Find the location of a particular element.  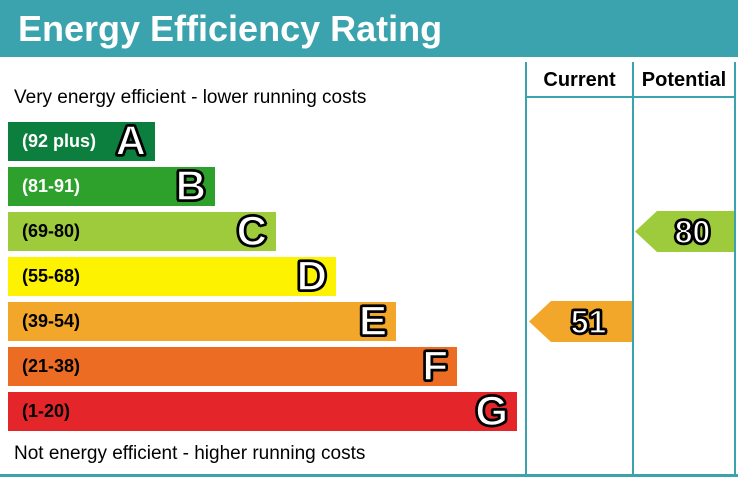

band-range-label: (1-20) is located at coordinates (46, 411).